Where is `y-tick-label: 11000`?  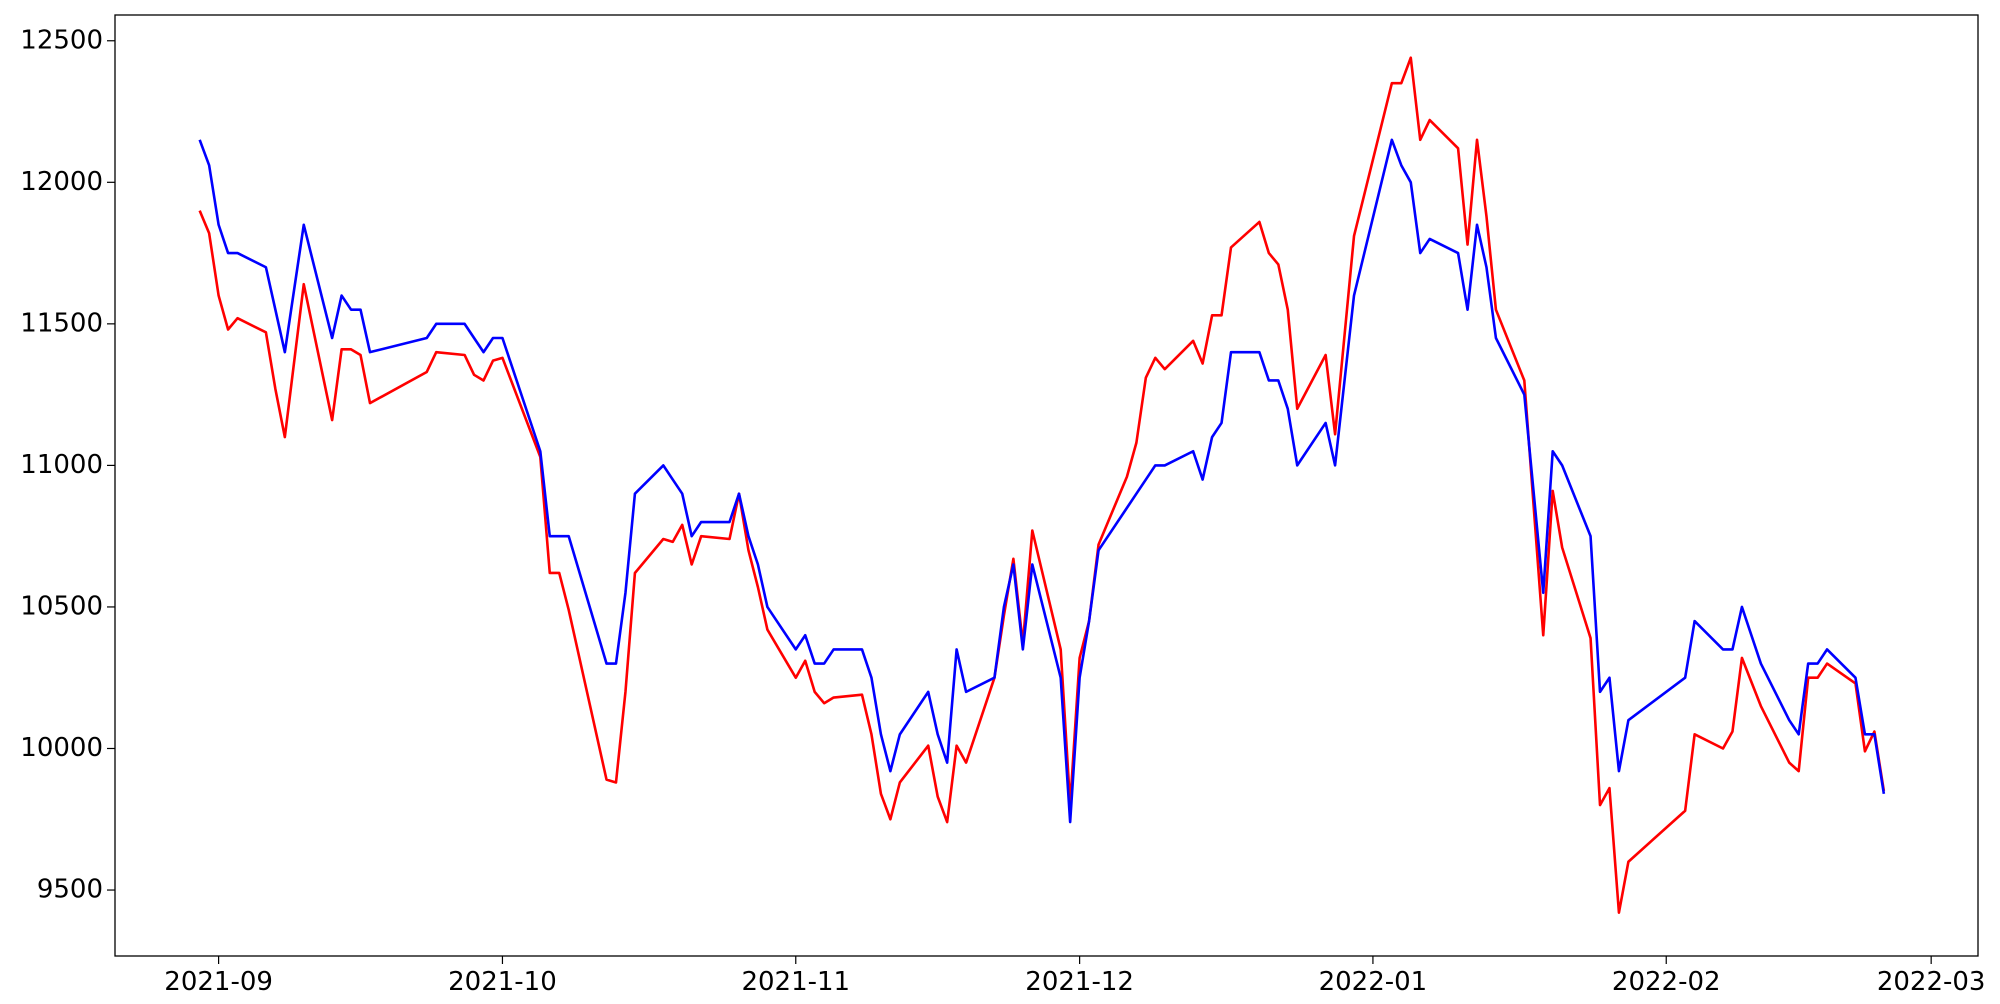
y-tick-label: 11000 is located at coordinates (61, 465).